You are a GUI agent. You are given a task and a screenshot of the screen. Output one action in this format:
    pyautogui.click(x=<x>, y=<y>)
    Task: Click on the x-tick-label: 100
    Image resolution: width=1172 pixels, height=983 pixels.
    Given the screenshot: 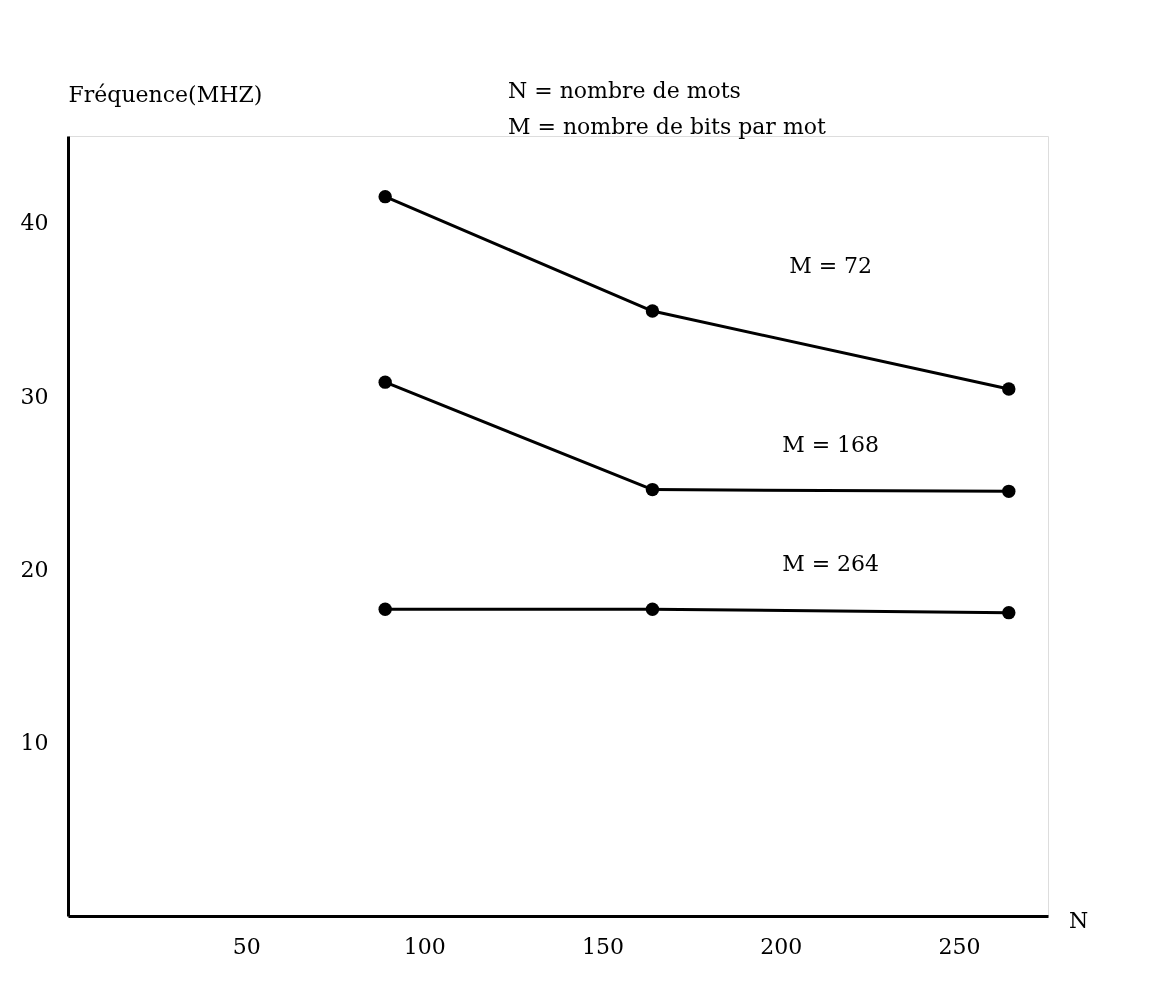 What is the action you would take?
    pyautogui.click(x=424, y=946)
    